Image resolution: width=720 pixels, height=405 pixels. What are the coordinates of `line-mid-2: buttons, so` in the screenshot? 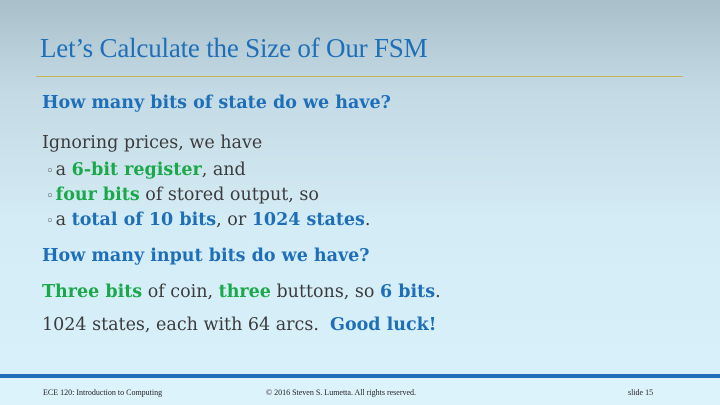 It's located at (325, 292).